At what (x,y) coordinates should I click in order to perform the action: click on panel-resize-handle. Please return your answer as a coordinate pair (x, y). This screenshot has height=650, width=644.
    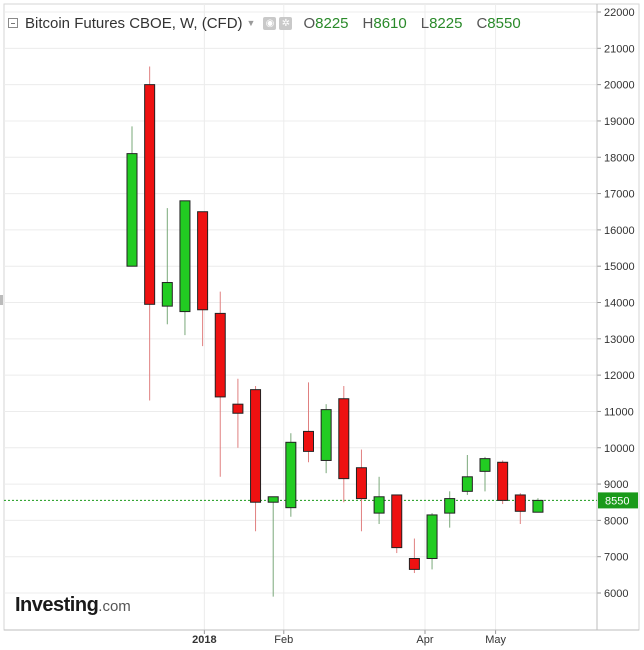
    Looking at the image, I should click on (1, 300).